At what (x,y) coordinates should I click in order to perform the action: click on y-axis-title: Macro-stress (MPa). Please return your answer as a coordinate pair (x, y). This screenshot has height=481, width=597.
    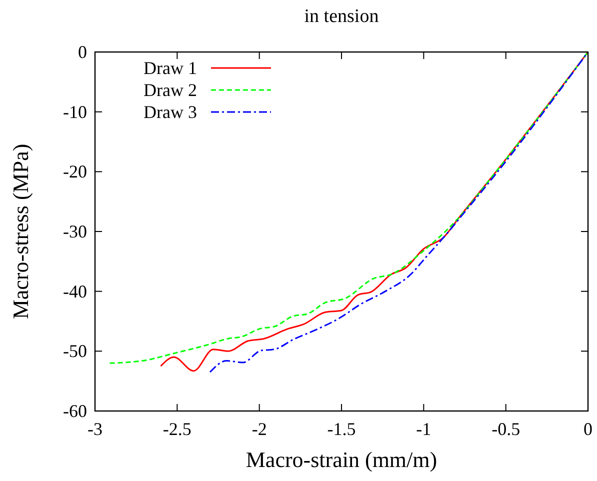
    Looking at the image, I should click on (20, 232).